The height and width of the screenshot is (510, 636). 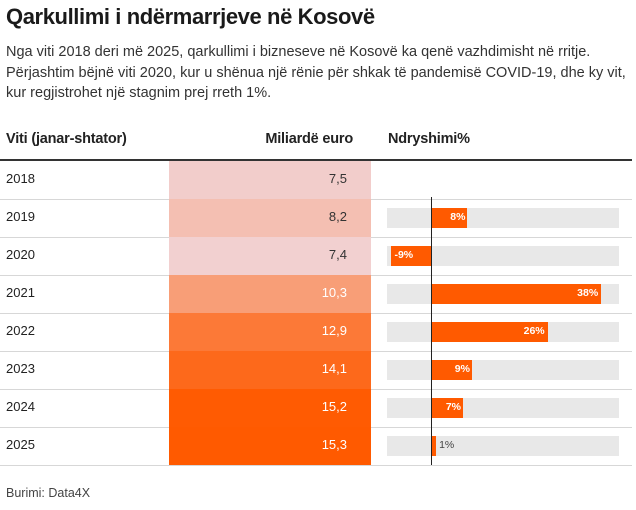 I want to click on value-heat-cell: 7,5, so click(x=270, y=180).